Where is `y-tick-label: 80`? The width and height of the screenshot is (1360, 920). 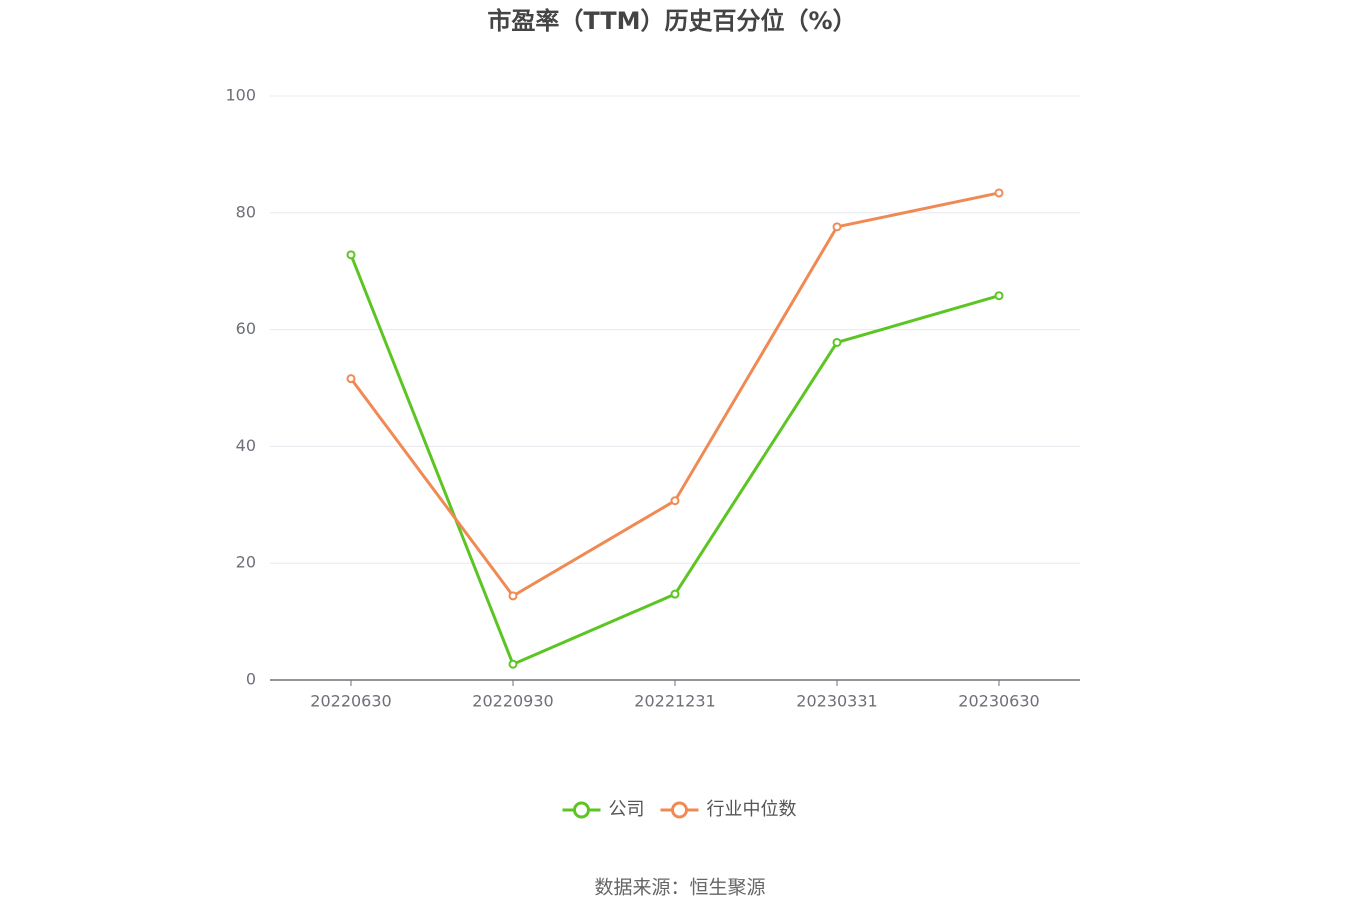 y-tick-label: 80 is located at coordinates (246, 211).